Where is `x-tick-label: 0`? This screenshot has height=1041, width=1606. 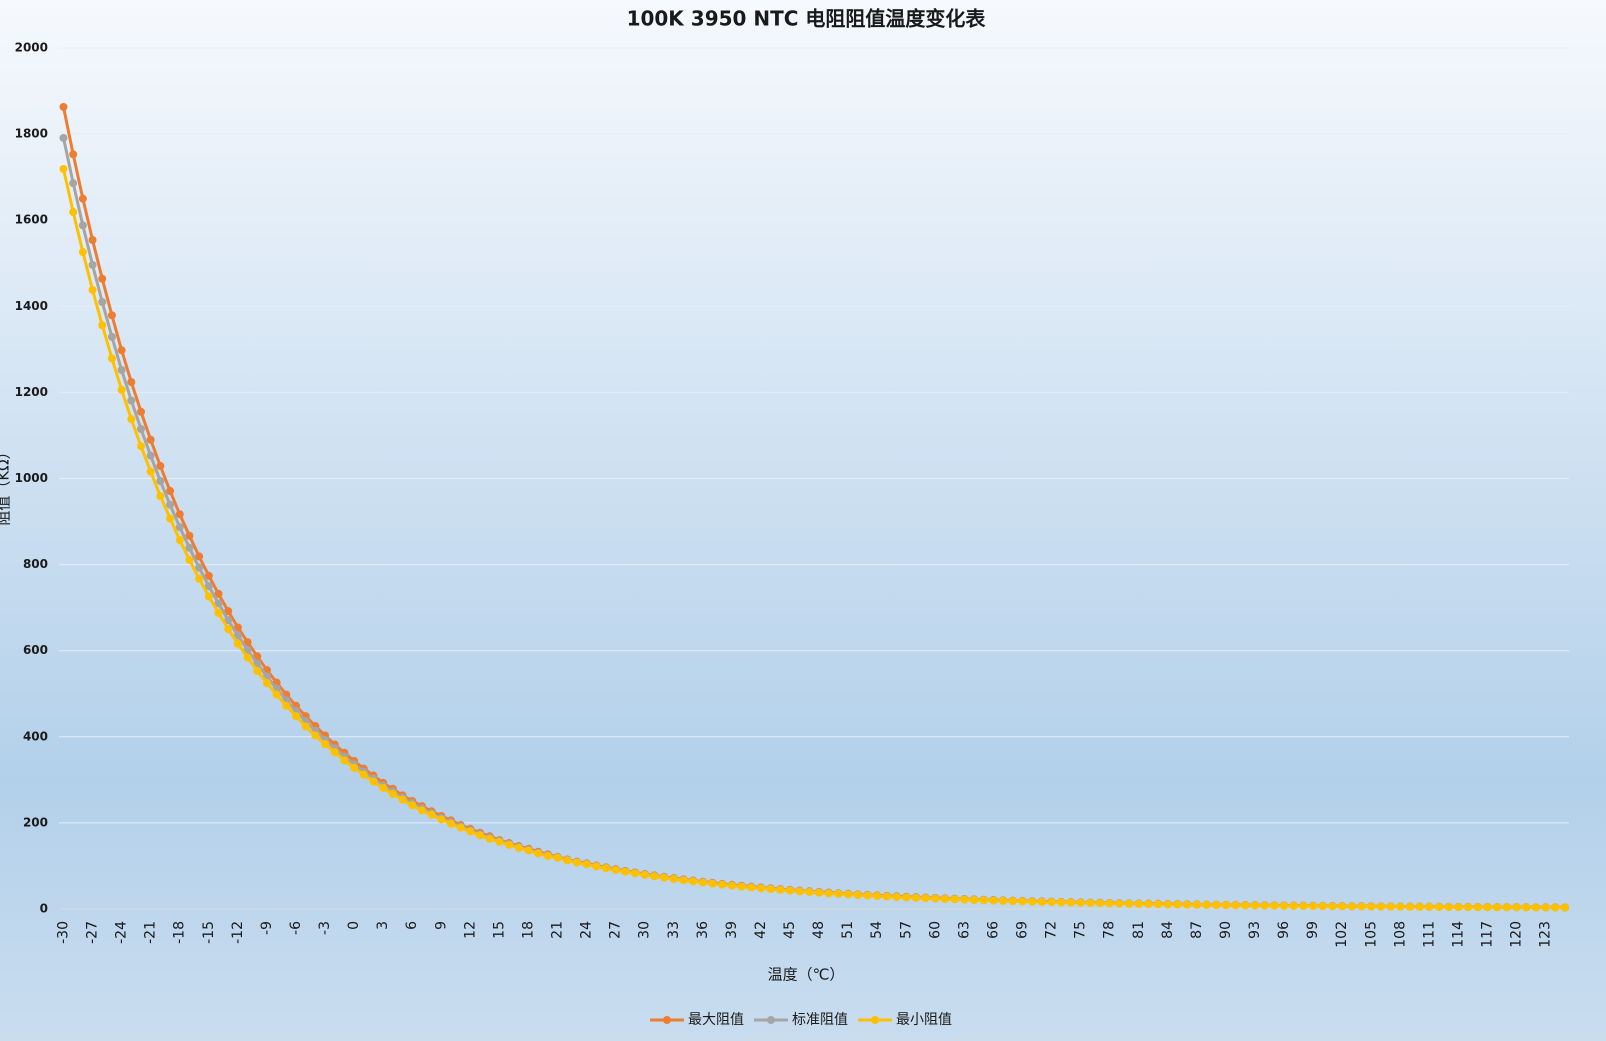 x-tick-label: 0 is located at coordinates (354, 925).